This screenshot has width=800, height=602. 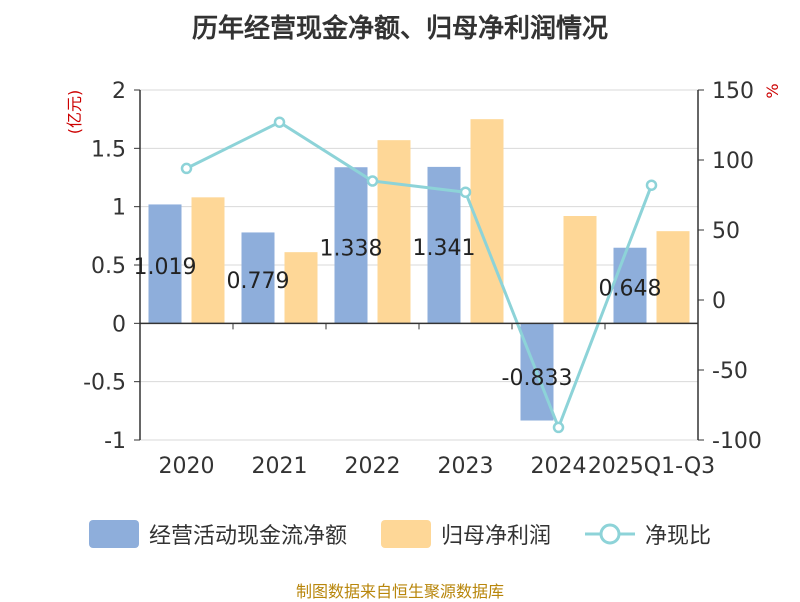 What do you see at coordinates (74, 112) in the screenshot?
I see `left-axis-unit: (亿元)` at bounding box center [74, 112].